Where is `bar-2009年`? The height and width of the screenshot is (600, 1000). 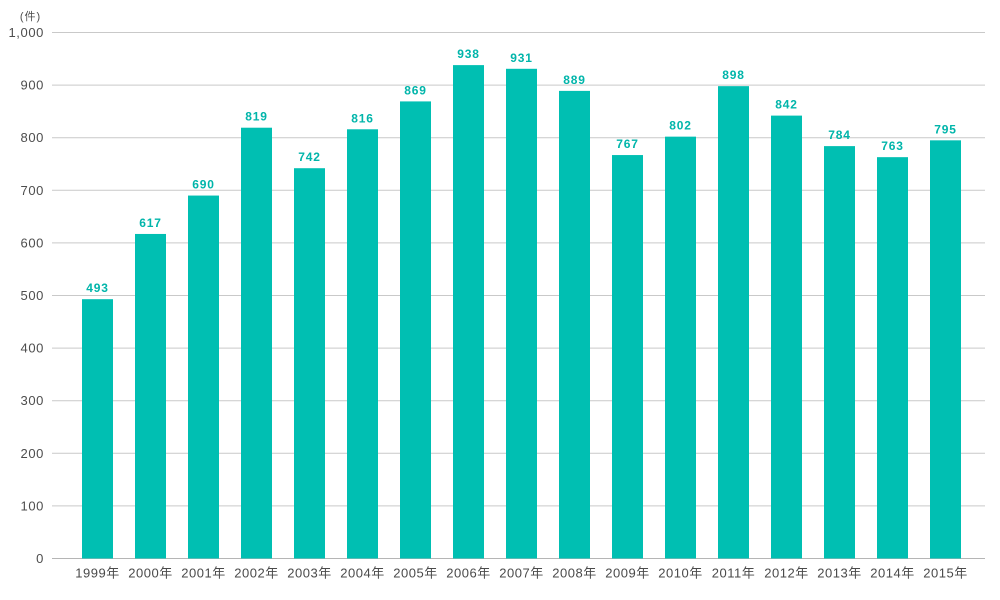
bar-2009年 is located at coordinates (627, 357).